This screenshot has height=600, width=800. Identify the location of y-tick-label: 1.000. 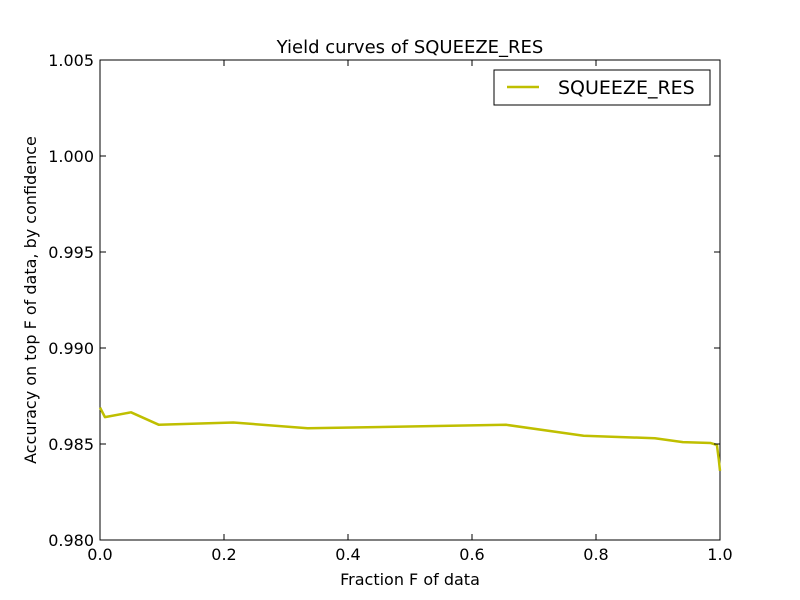
(71, 156).